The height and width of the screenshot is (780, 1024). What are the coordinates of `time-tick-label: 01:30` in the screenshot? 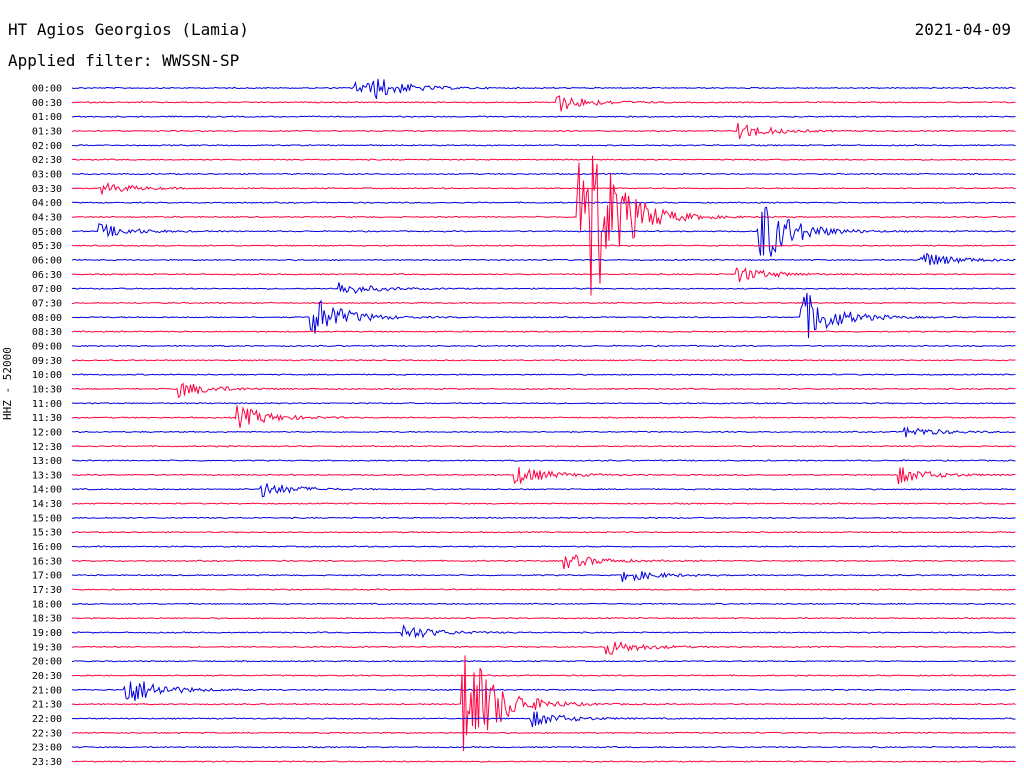 It's located at (47, 131).